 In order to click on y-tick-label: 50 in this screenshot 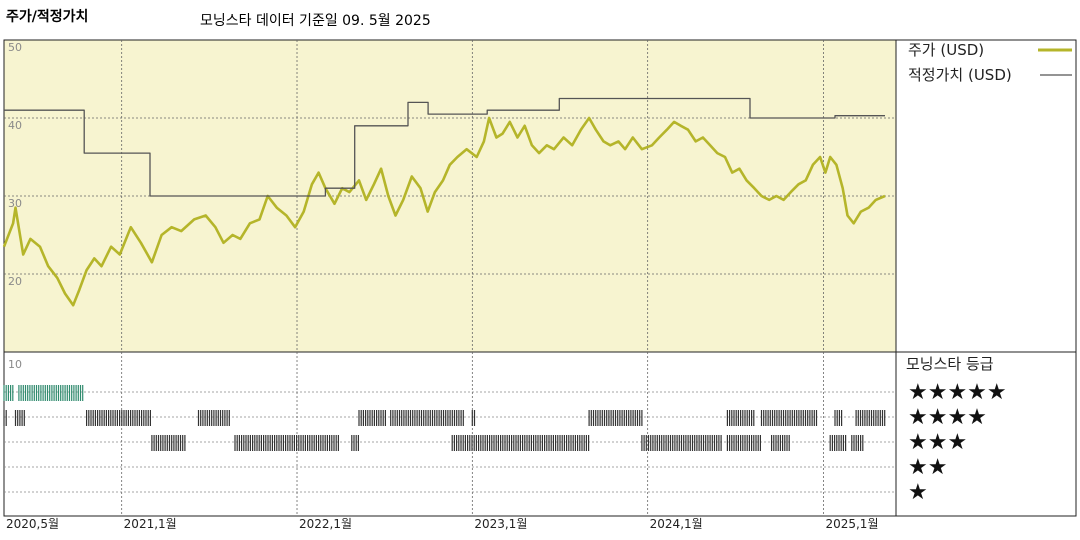, I will do `click(15, 47)`.